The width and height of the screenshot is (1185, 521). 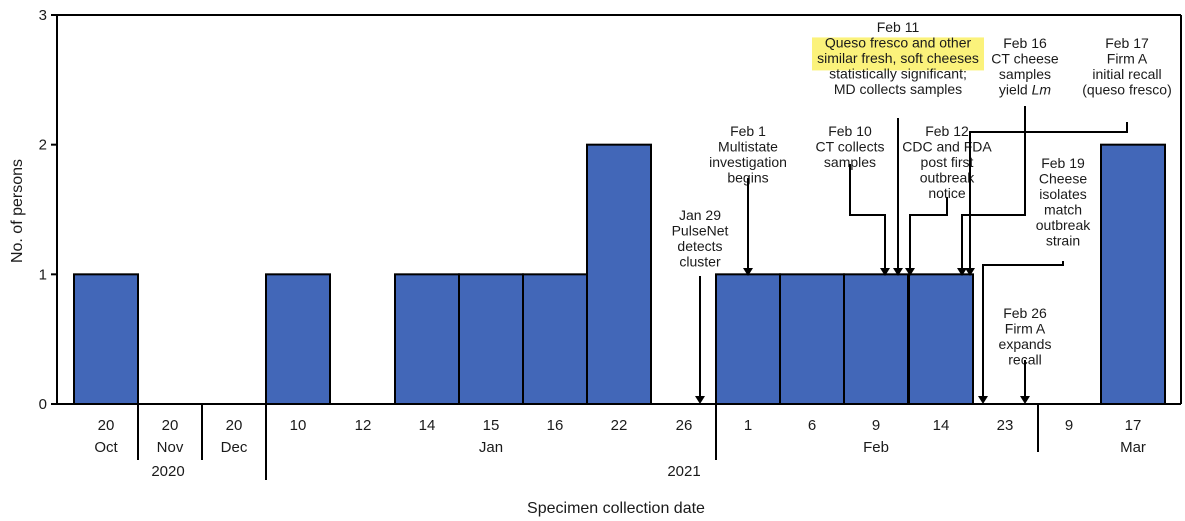 I want to click on annotation-line: post first, so click(x=947, y=162).